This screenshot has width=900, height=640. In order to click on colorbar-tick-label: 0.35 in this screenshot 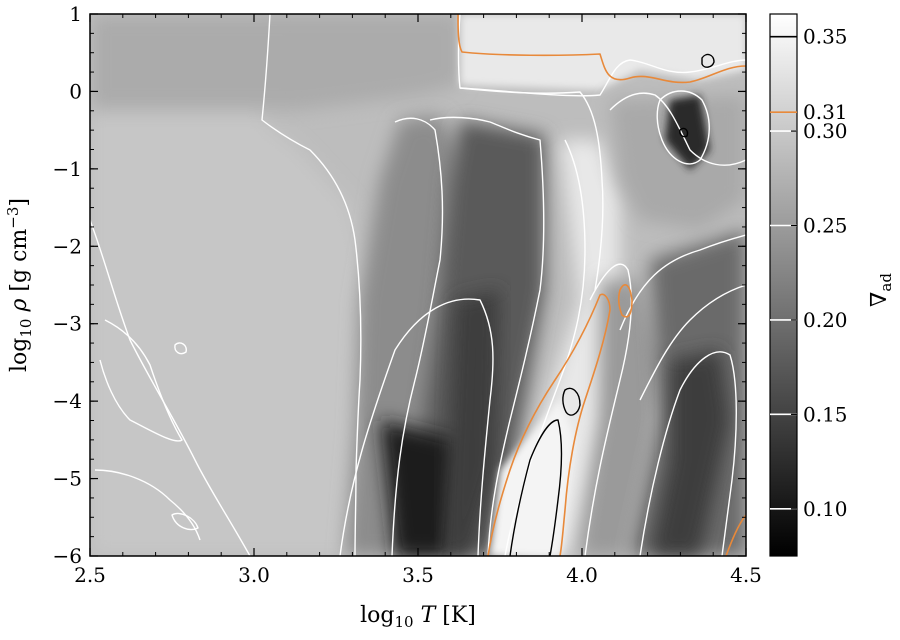, I will do `click(825, 37)`.